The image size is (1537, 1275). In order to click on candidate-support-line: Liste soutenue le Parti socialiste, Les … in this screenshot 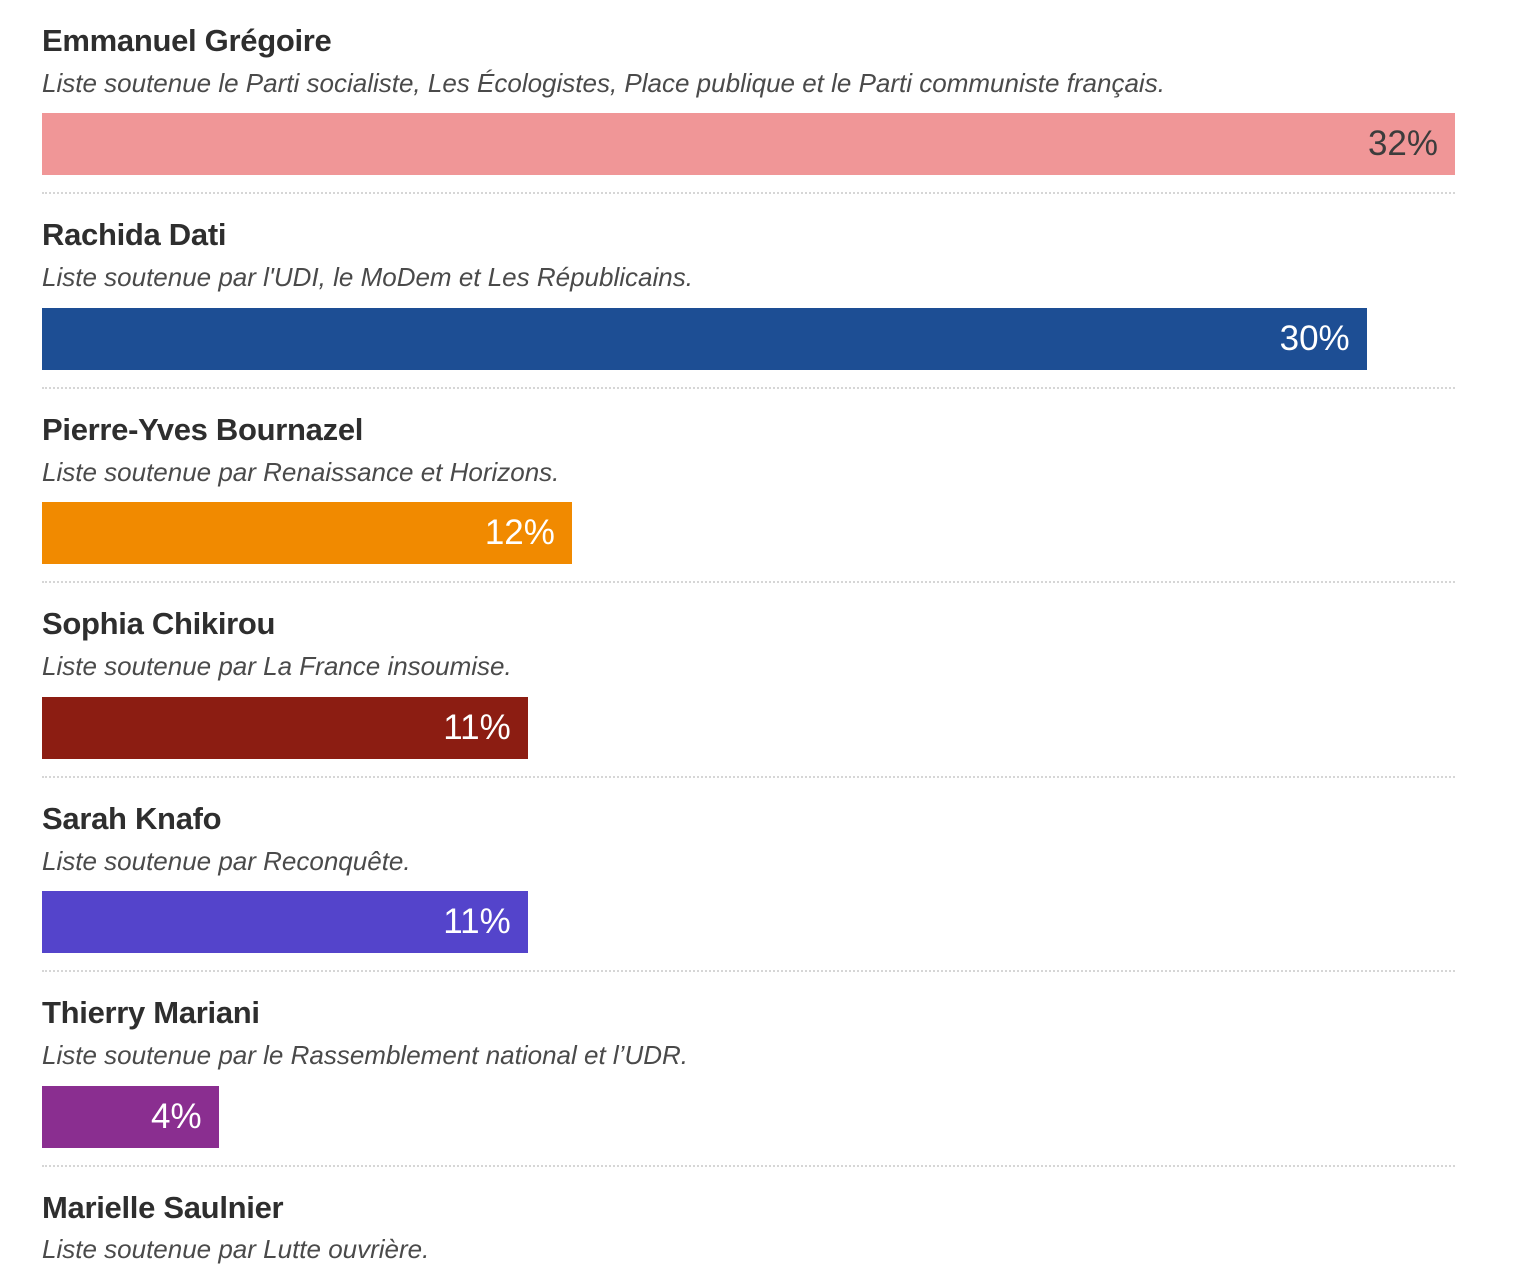, I will do `click(603, 82)`.